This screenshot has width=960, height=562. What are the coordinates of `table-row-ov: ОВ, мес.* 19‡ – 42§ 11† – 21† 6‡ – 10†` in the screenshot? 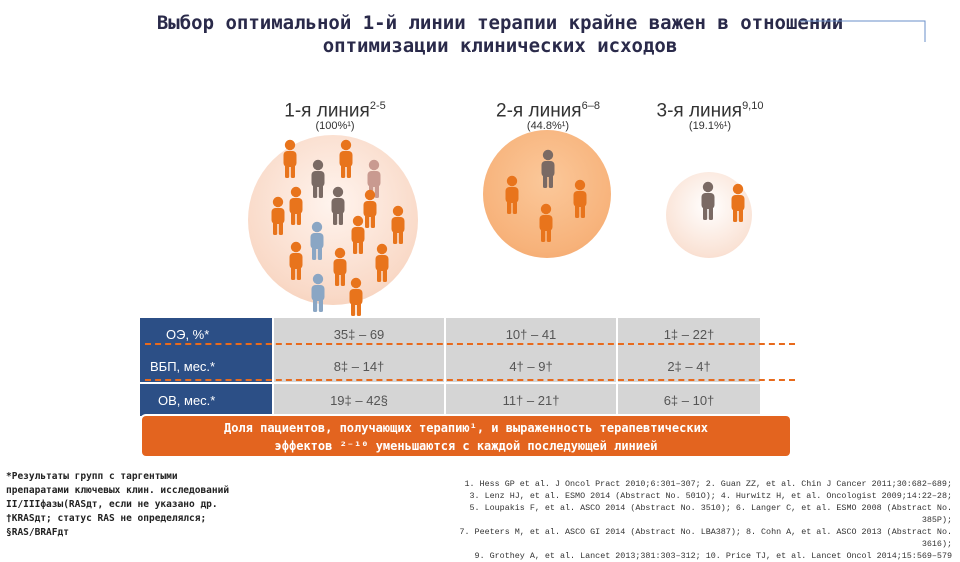 It's located at (450, 400).